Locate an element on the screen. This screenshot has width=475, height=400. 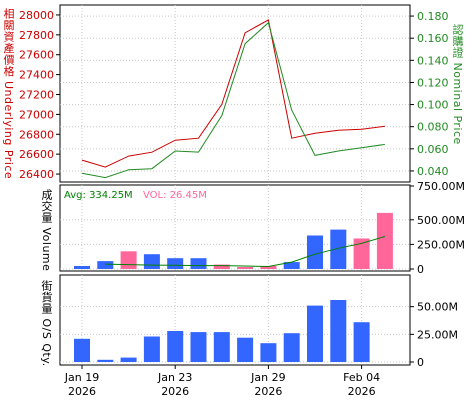
right-axis-tick-label: 0.140 is located at coordinates (433, 60).